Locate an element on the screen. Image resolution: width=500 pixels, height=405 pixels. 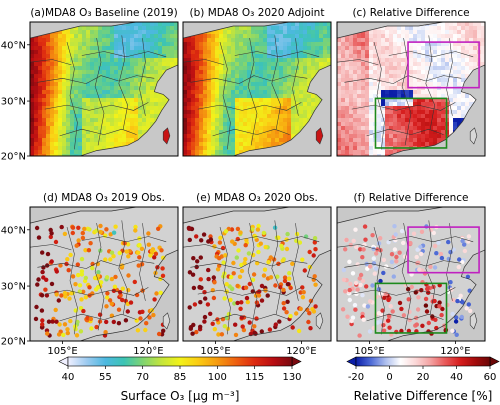
colorbar-label: Relative Difference [%] is located at coordinates (423, 396).